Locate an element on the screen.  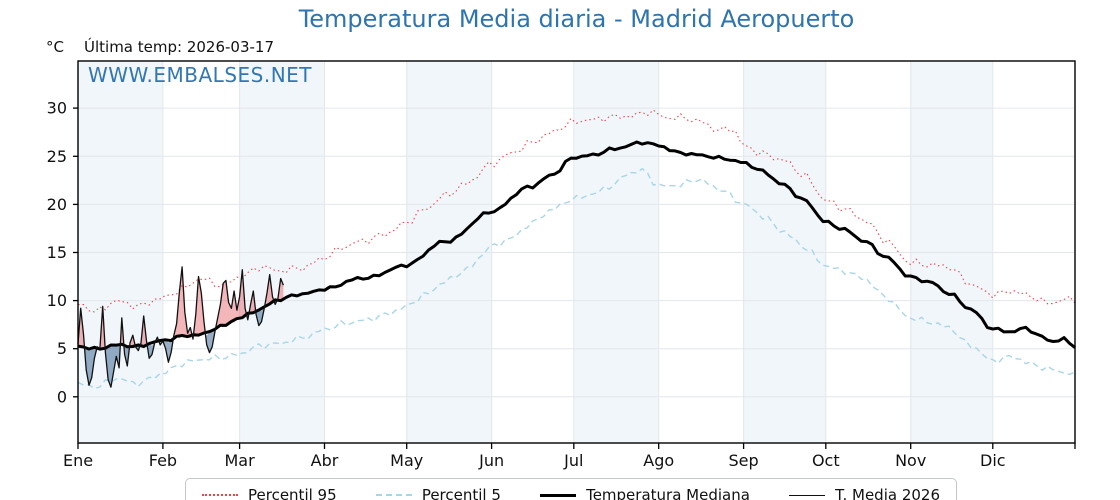
x-tick-label: Jul is located at coordinates (573, 460).